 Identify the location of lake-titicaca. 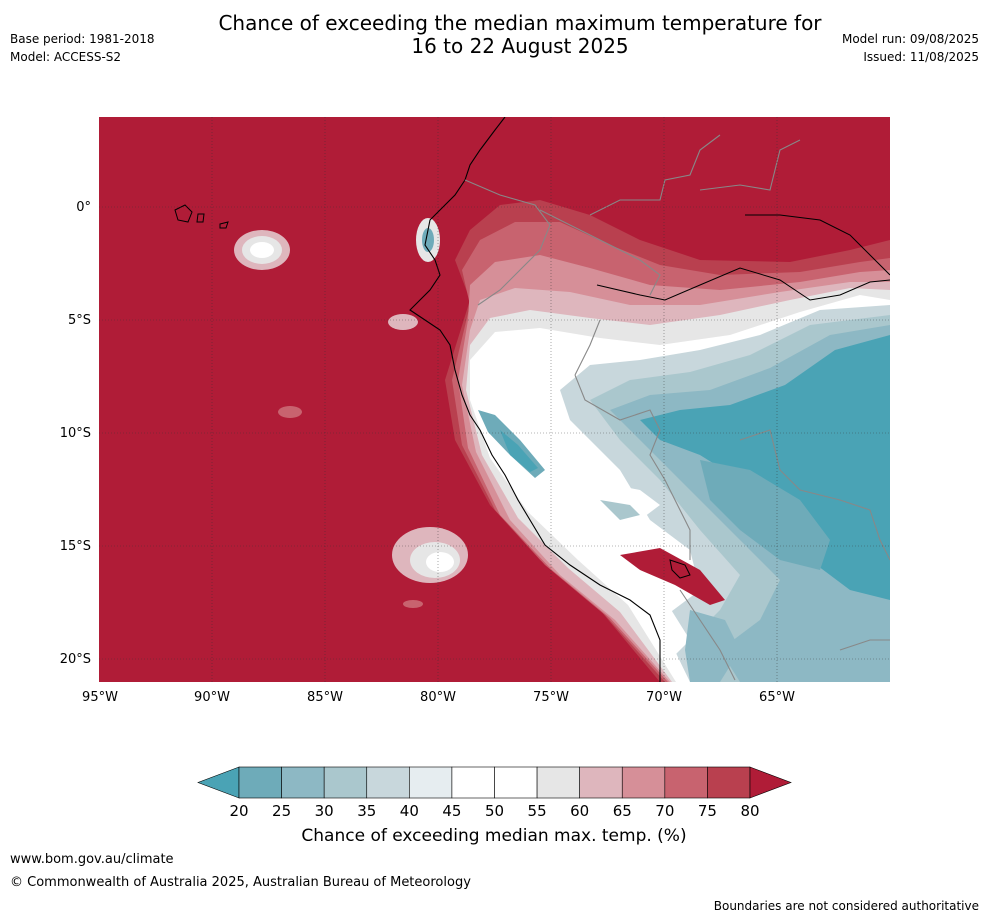
(680, 569).